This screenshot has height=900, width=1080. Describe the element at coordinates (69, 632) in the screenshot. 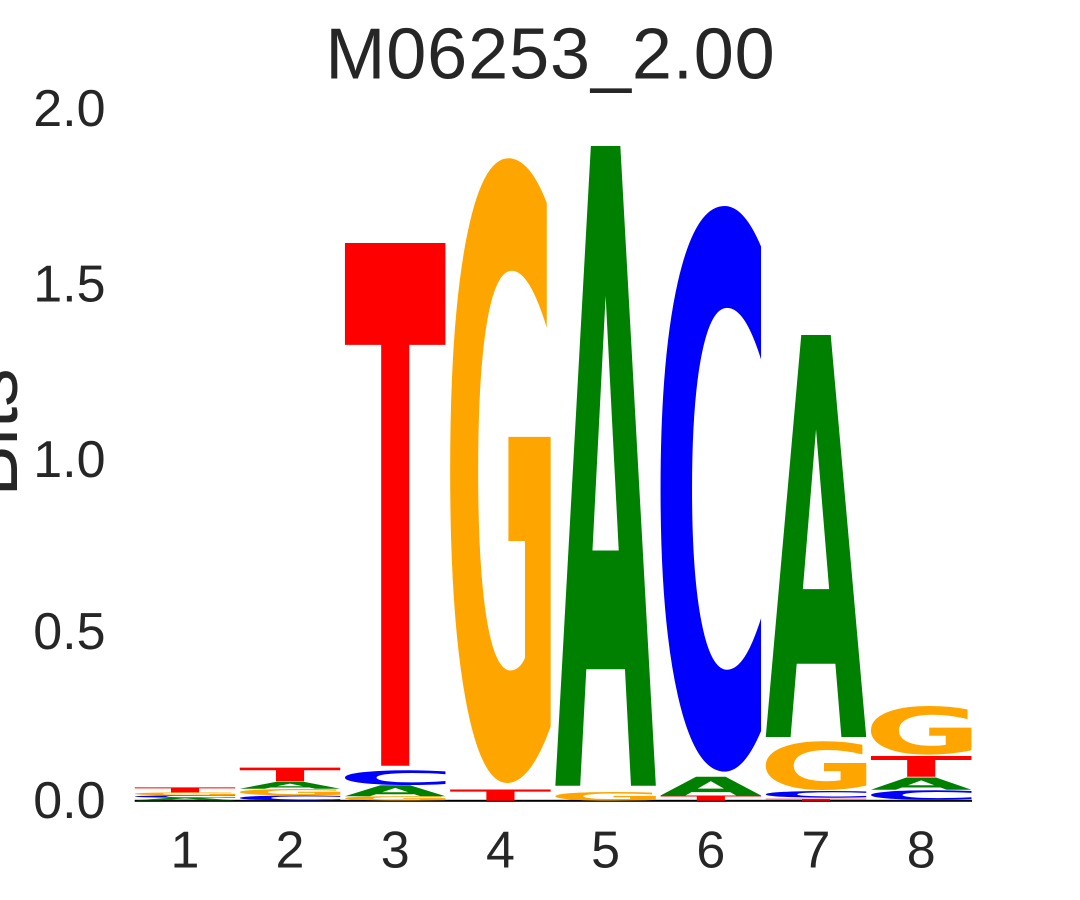

I see `svg-text: 0.5` at that location.